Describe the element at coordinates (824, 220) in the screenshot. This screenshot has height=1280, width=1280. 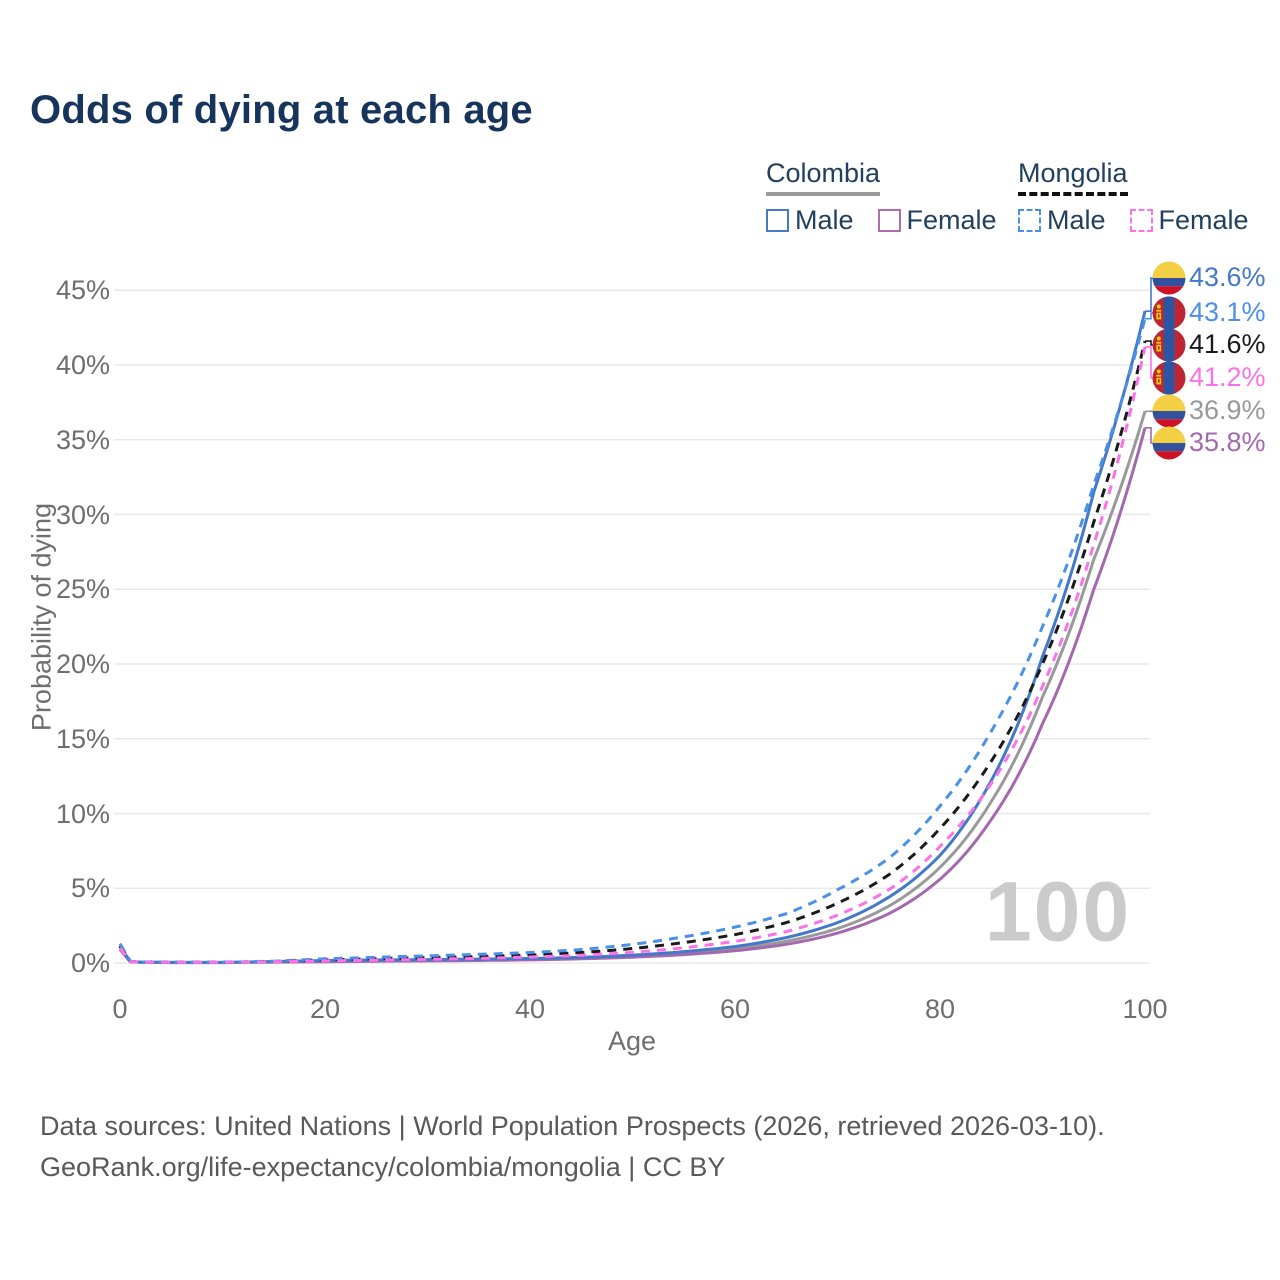
I see `legend-label-colombia-male: Male` at that location.